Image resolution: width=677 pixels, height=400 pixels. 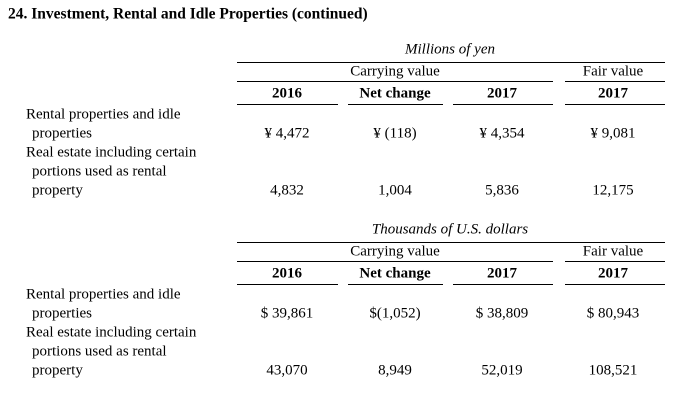 I want to click on cell: 108,521, so click(x=613, y=370).